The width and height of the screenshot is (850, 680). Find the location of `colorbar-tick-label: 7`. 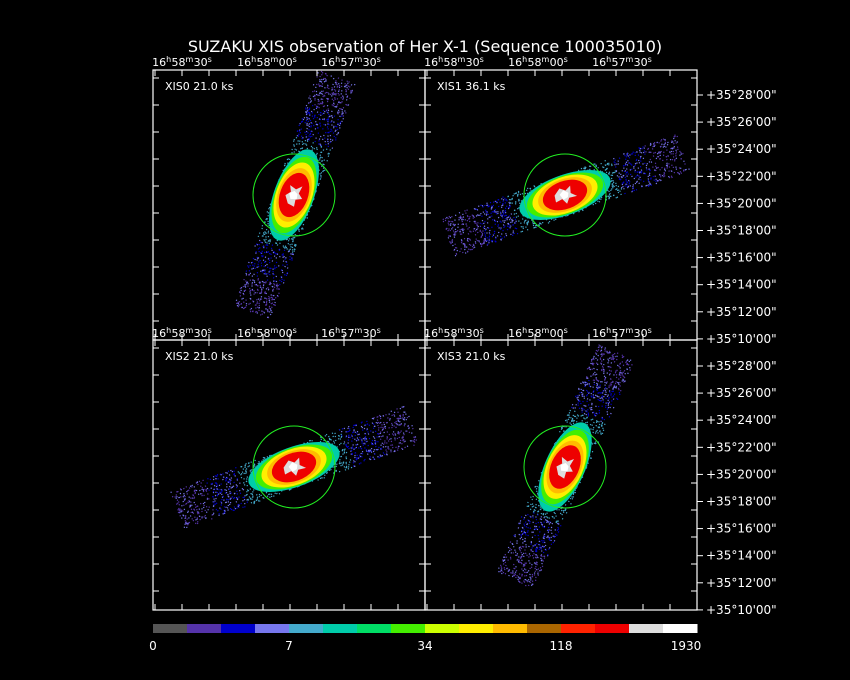

colorbar-tick-label: 7 is located at coordinates (289, 646).